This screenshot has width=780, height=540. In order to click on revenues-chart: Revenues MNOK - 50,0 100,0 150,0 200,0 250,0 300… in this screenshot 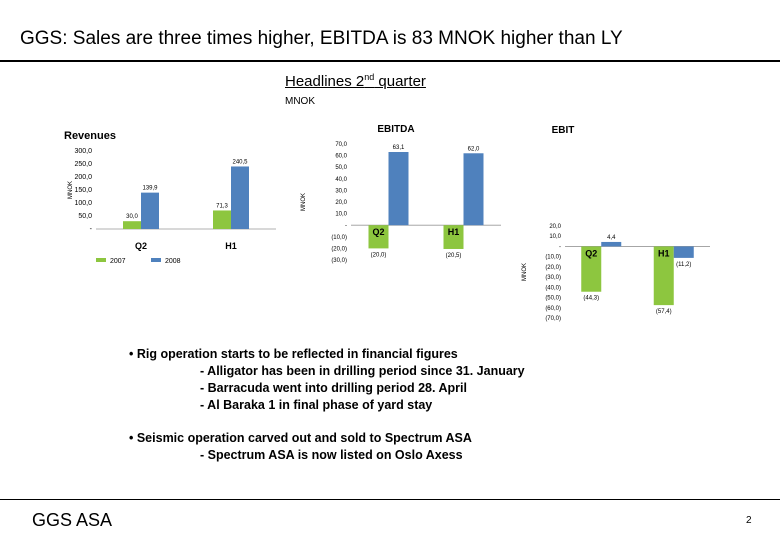, I will do `click(170, 197)`.